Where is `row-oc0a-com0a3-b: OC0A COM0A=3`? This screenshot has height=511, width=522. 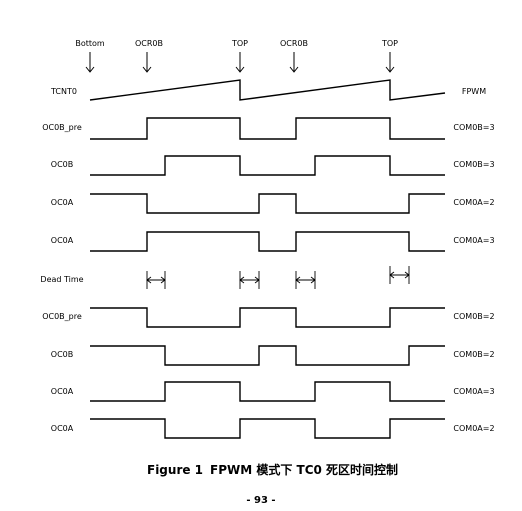 row-oc0a-com0a3-b: OC0A COM0A=3 is located at coordinates (273, 391).